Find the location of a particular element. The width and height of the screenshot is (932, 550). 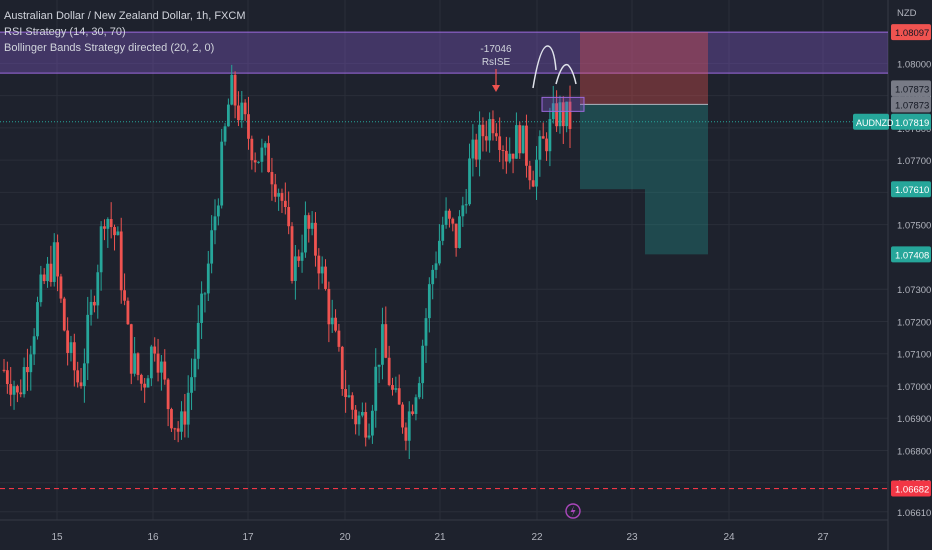

price-tag-zone_top is located at coordinates (911, 32).